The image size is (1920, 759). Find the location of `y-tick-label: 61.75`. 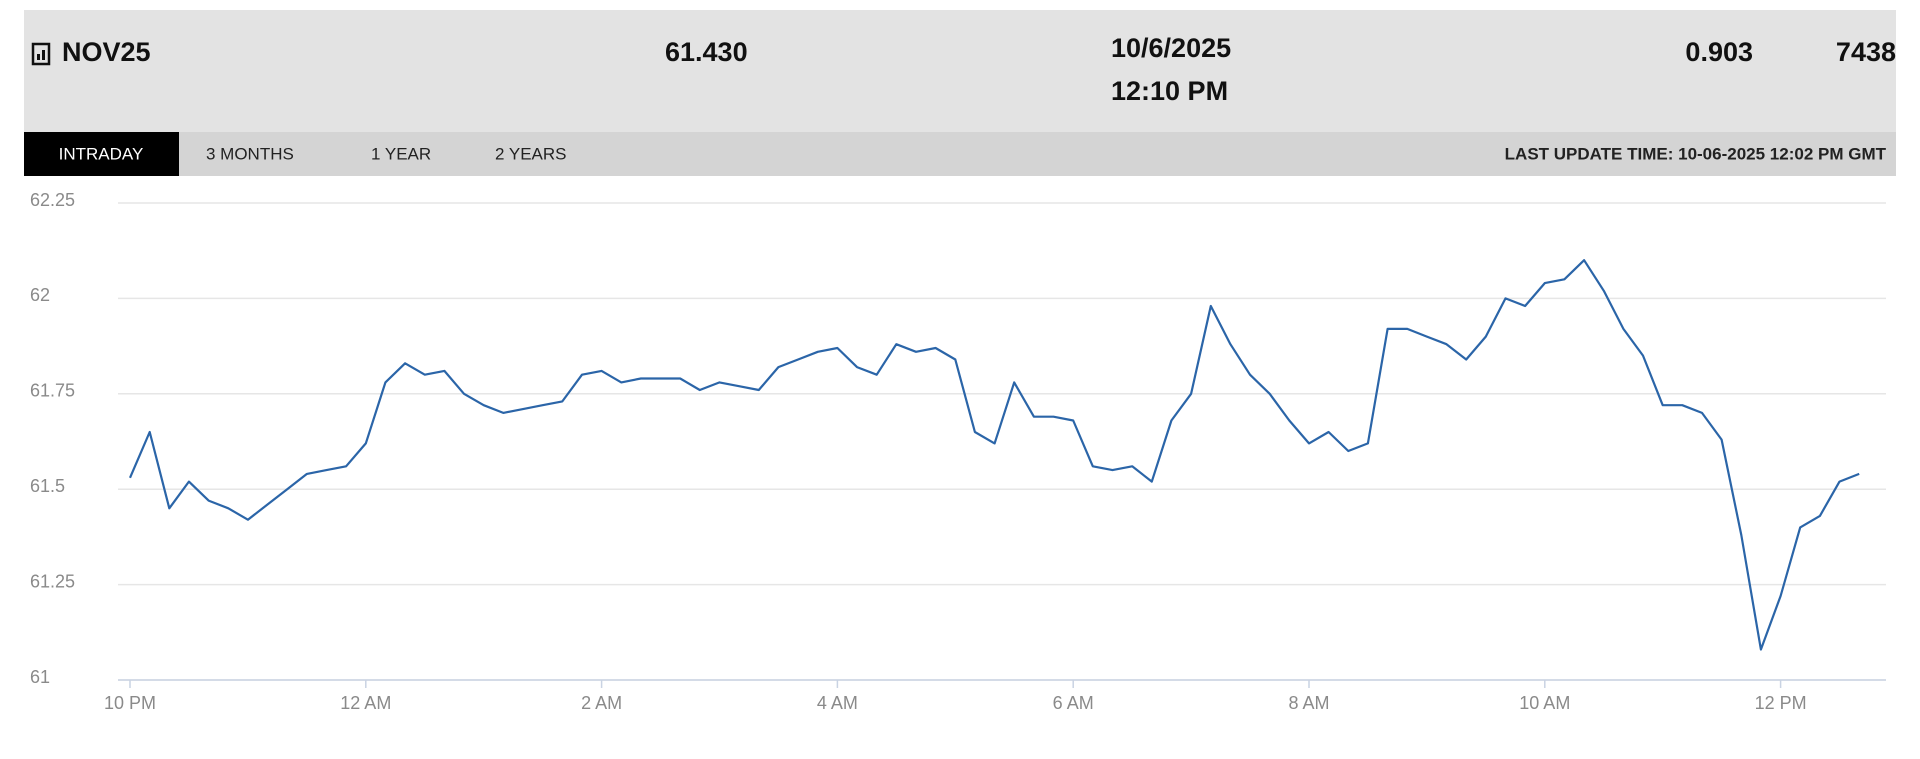

y-tick-label: 61.75 is located at coordinates (52, 391).